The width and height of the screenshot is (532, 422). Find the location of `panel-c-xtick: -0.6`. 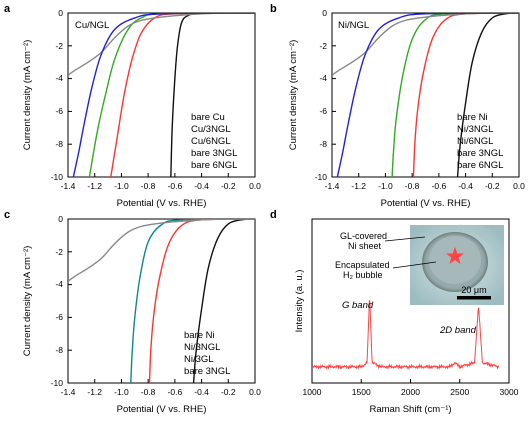

panel-c-xtick: -0.6 is located at coordinates (175, 392).